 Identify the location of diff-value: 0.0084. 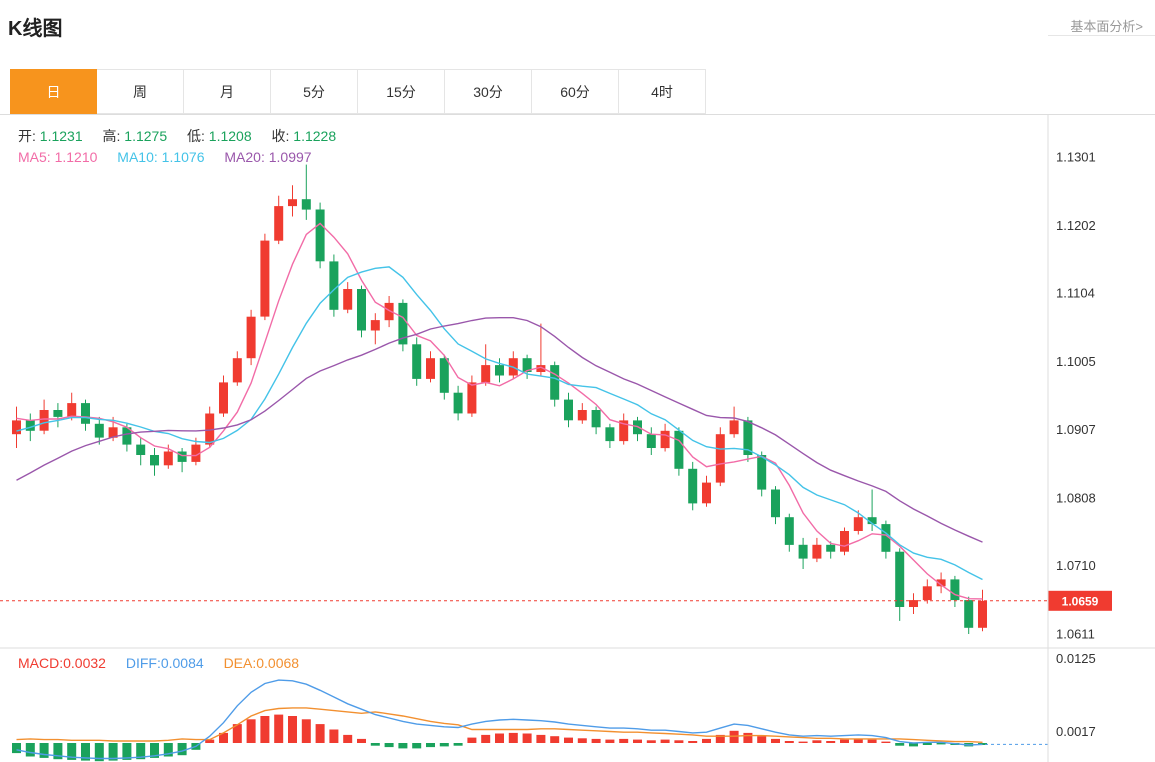
(182, 663).